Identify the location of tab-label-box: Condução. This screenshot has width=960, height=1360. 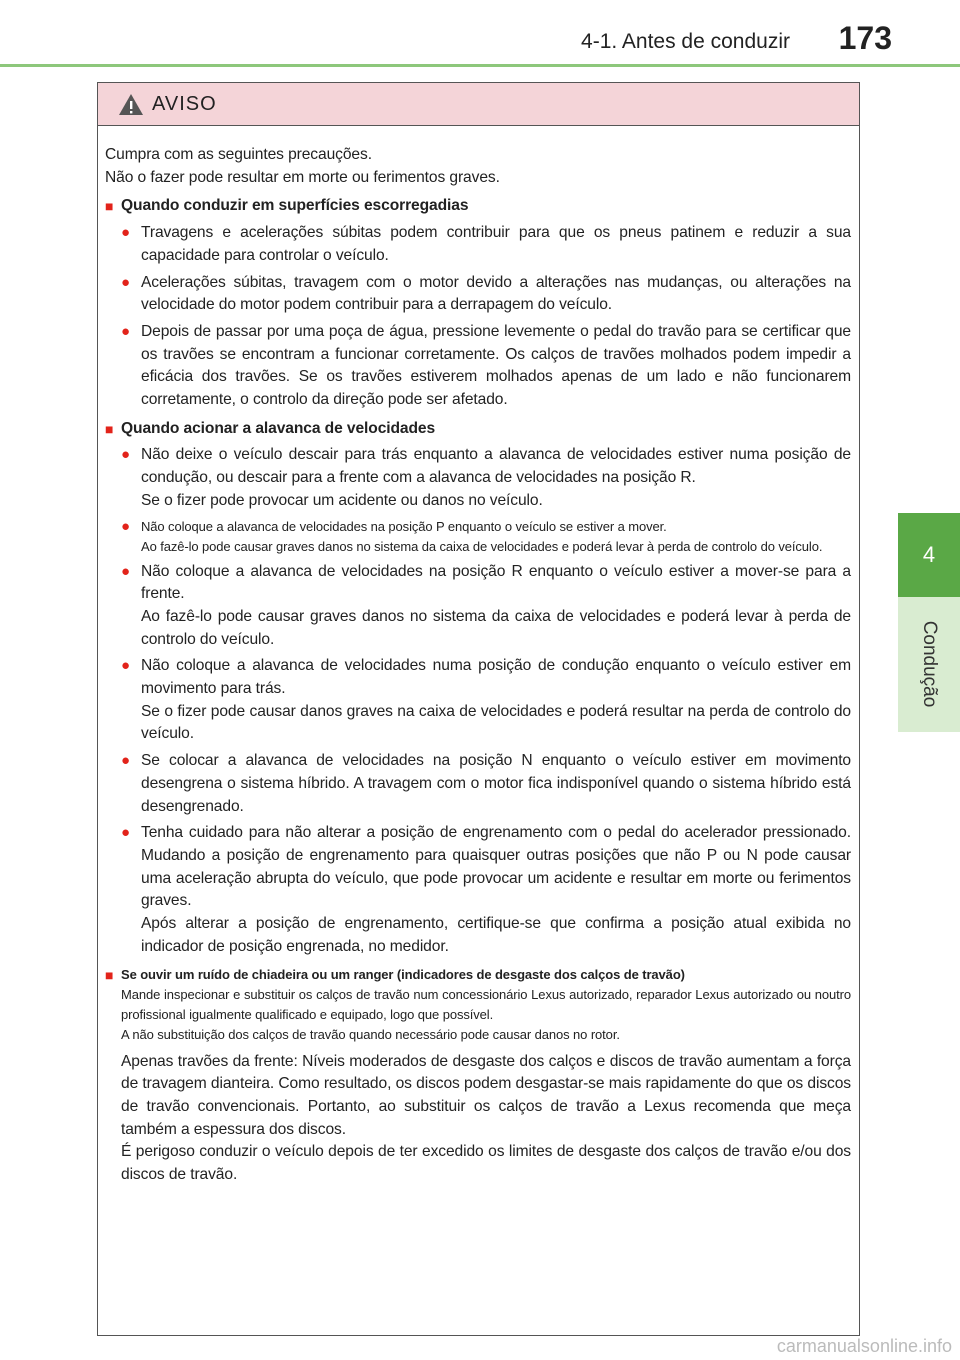
(929, 664).